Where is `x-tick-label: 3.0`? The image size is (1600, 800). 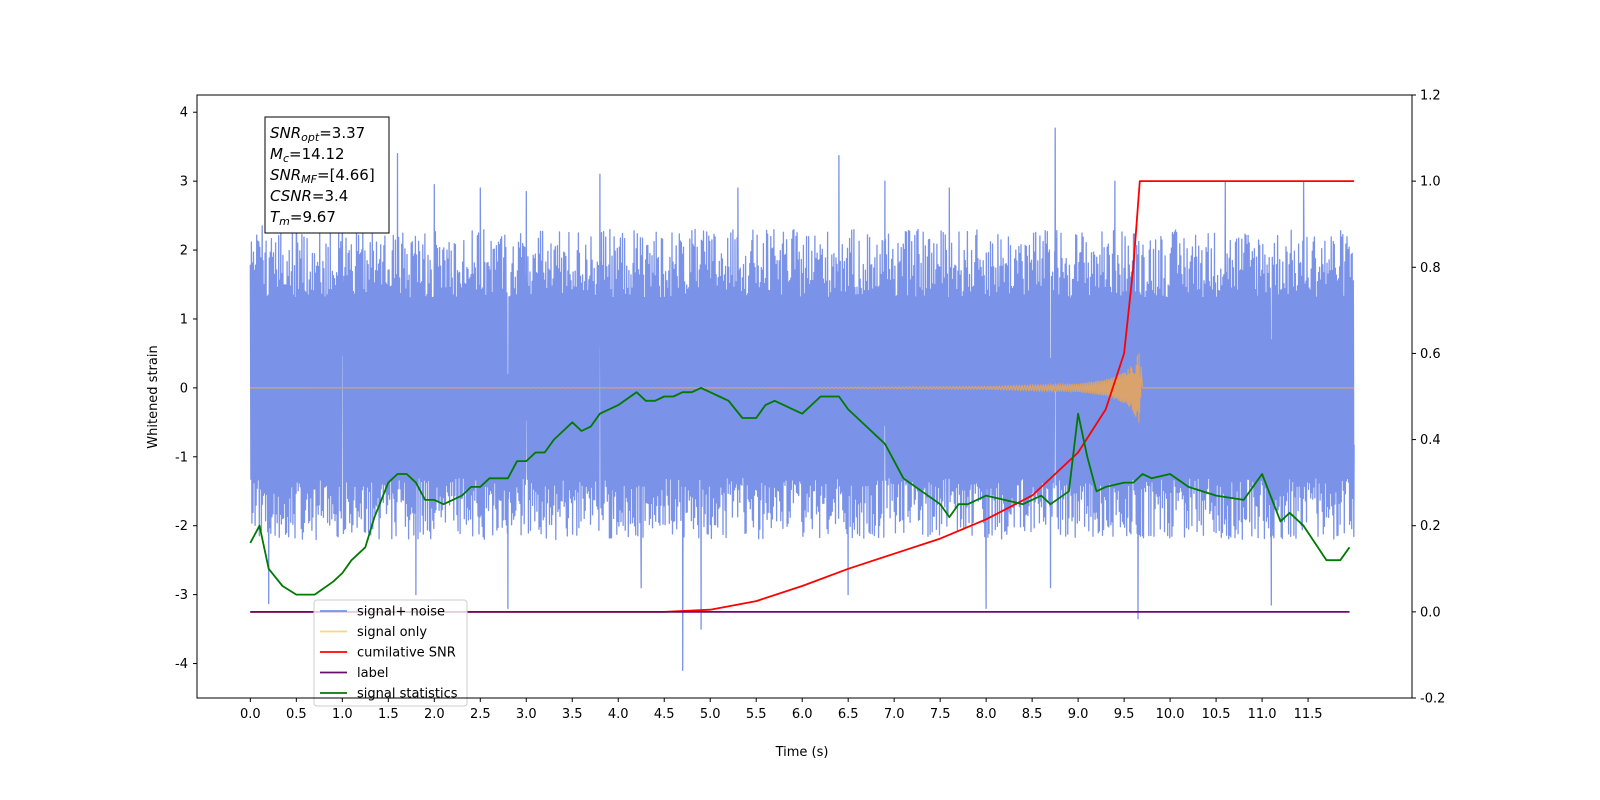 x-tick-label: 3.0 is located at coordinates (526, 714).